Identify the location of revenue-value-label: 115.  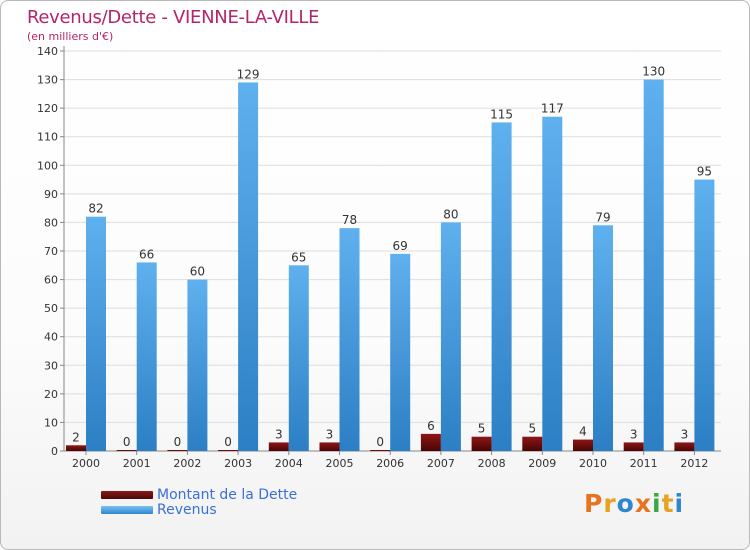
(501, 114).